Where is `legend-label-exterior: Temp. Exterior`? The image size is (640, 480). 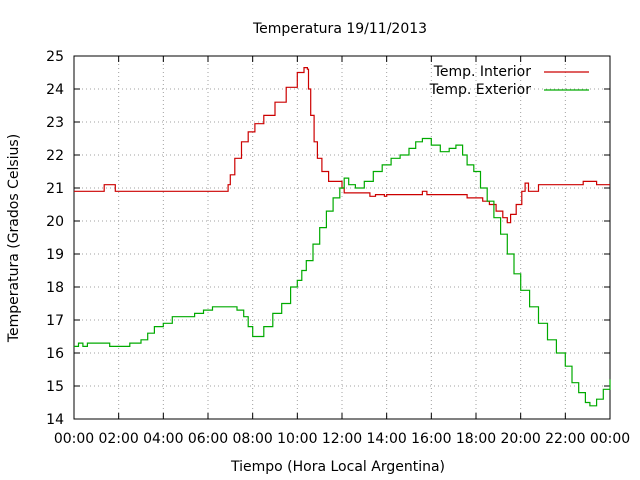
legend-label-exterior: Temp. Exterior is located at coordinates (480, 90).